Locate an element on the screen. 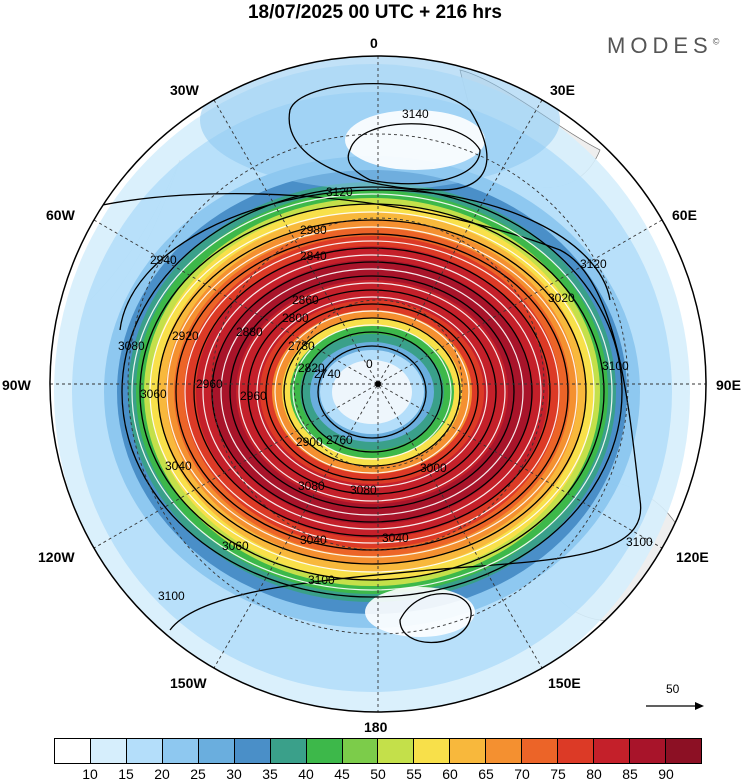 The image size is (750, 782). lon-label-120e: 120E is located at coordinates (692, 557).